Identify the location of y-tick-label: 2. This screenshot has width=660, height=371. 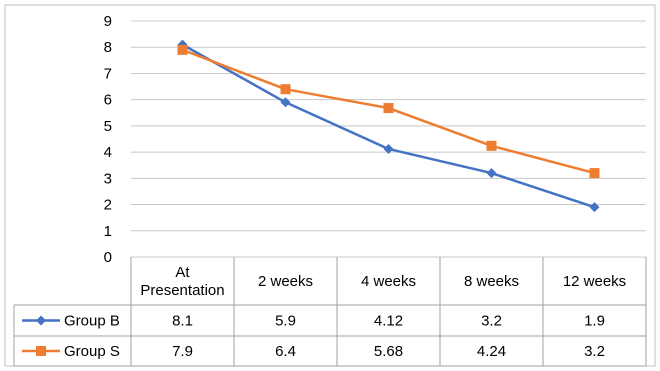
(108, 205).